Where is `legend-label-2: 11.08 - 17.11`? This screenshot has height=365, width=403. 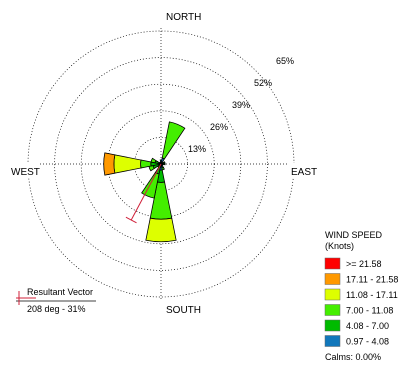
legend-label-2: 11.08 - 17.11 is located at coordinates (372, 295).